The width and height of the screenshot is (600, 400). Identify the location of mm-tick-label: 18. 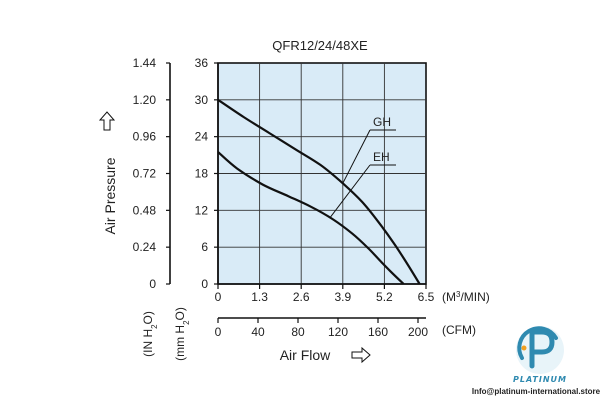
(202, 174).